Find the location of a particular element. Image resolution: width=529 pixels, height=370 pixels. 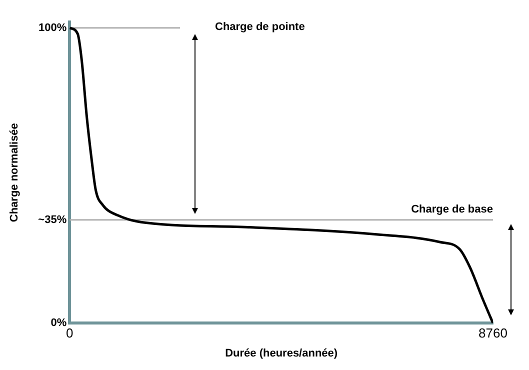

annotation: Charge de pointe is located at coordinates (260, 27).